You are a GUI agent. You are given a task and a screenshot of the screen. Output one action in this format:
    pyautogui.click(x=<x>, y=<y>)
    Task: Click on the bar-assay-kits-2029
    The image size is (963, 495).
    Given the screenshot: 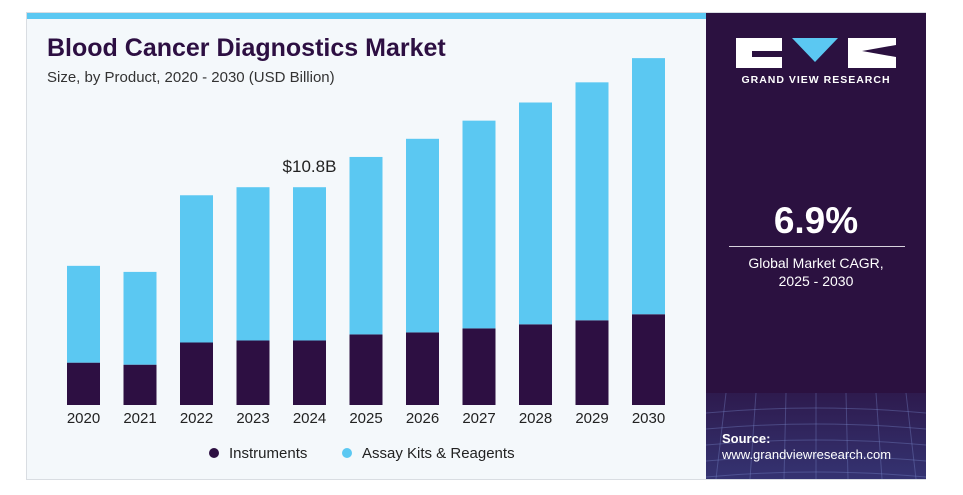 What is the action you would take?
    pyautogui.click(x=592, y=201)
    